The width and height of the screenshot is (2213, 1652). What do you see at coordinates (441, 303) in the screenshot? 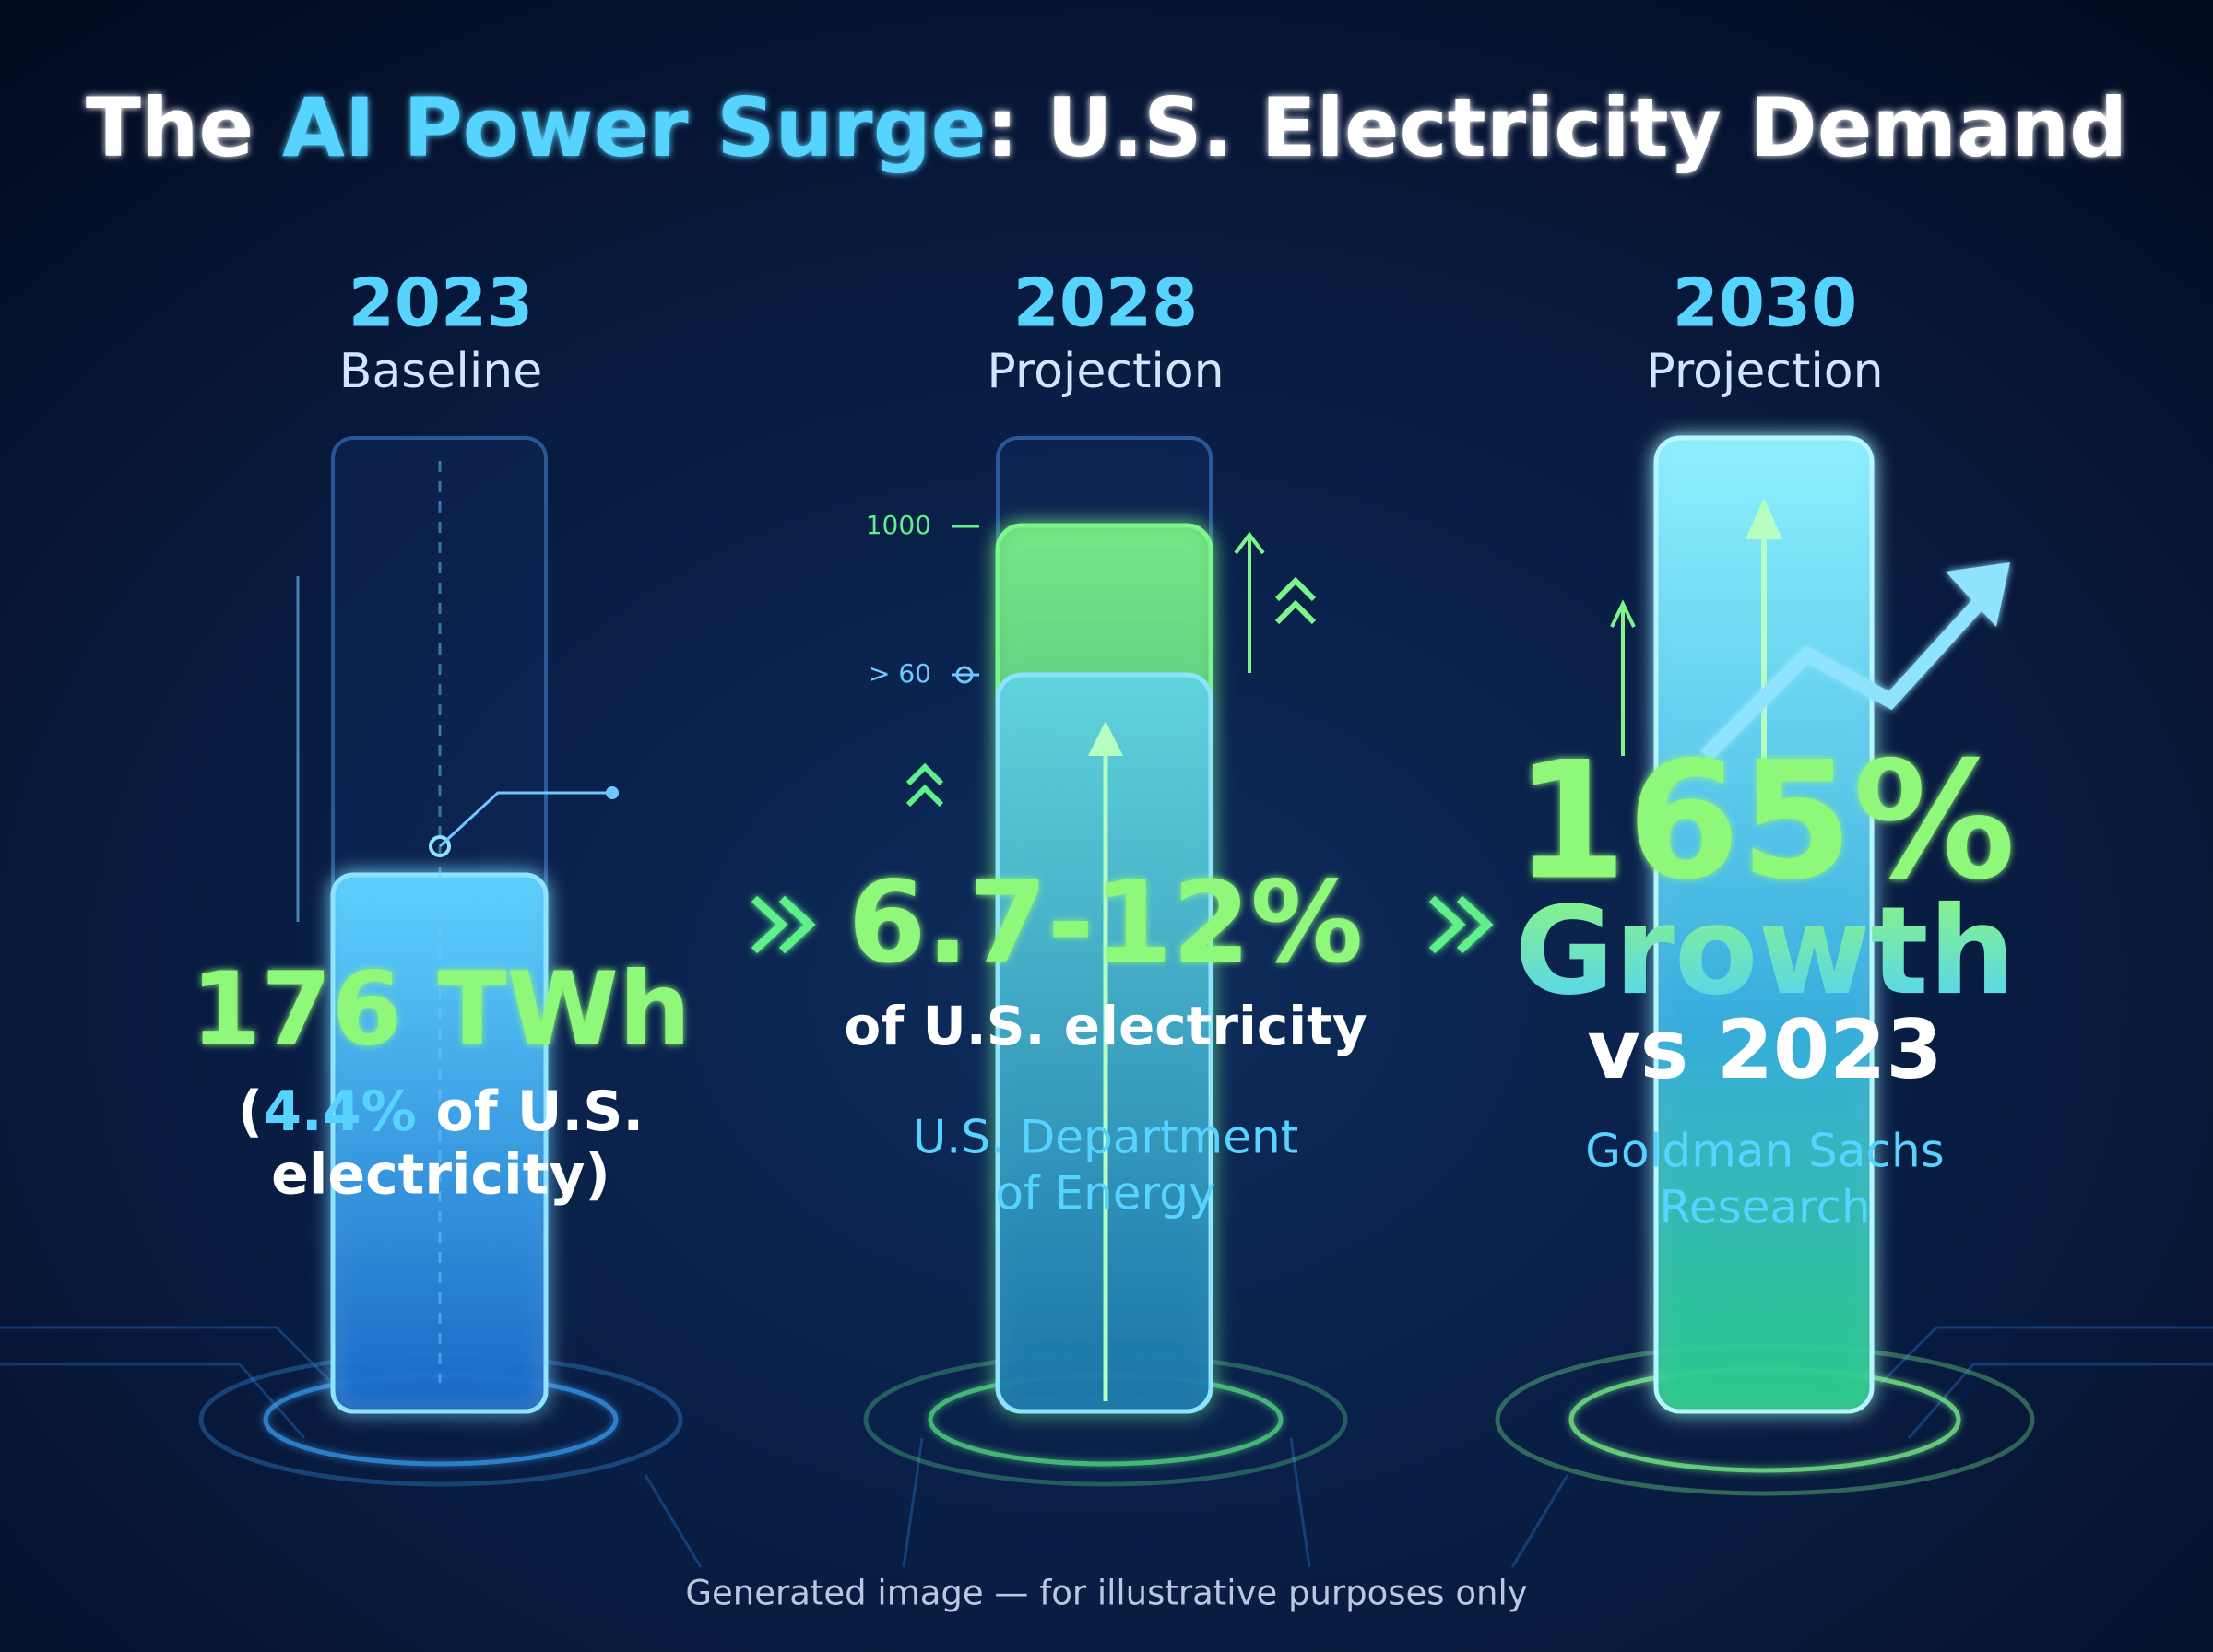
I see `panel-year: 2023` at bounding box center [441, 303].